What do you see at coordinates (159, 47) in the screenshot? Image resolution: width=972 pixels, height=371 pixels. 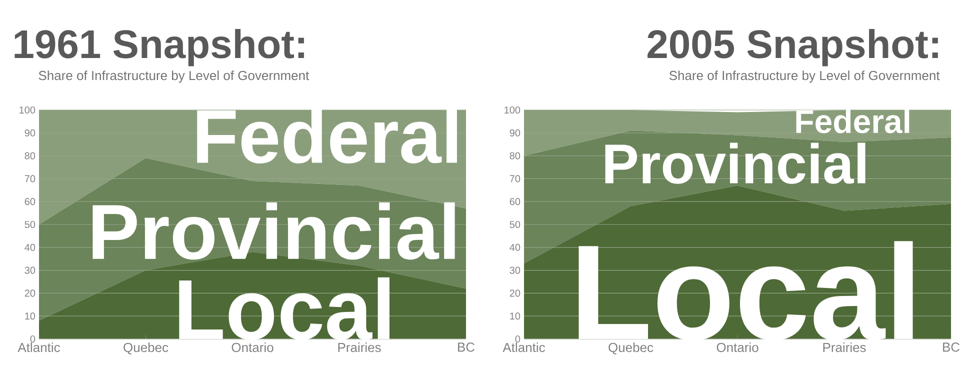 I see `chart-title: 1961 Snapshot:` at bounding box center [159, 47].